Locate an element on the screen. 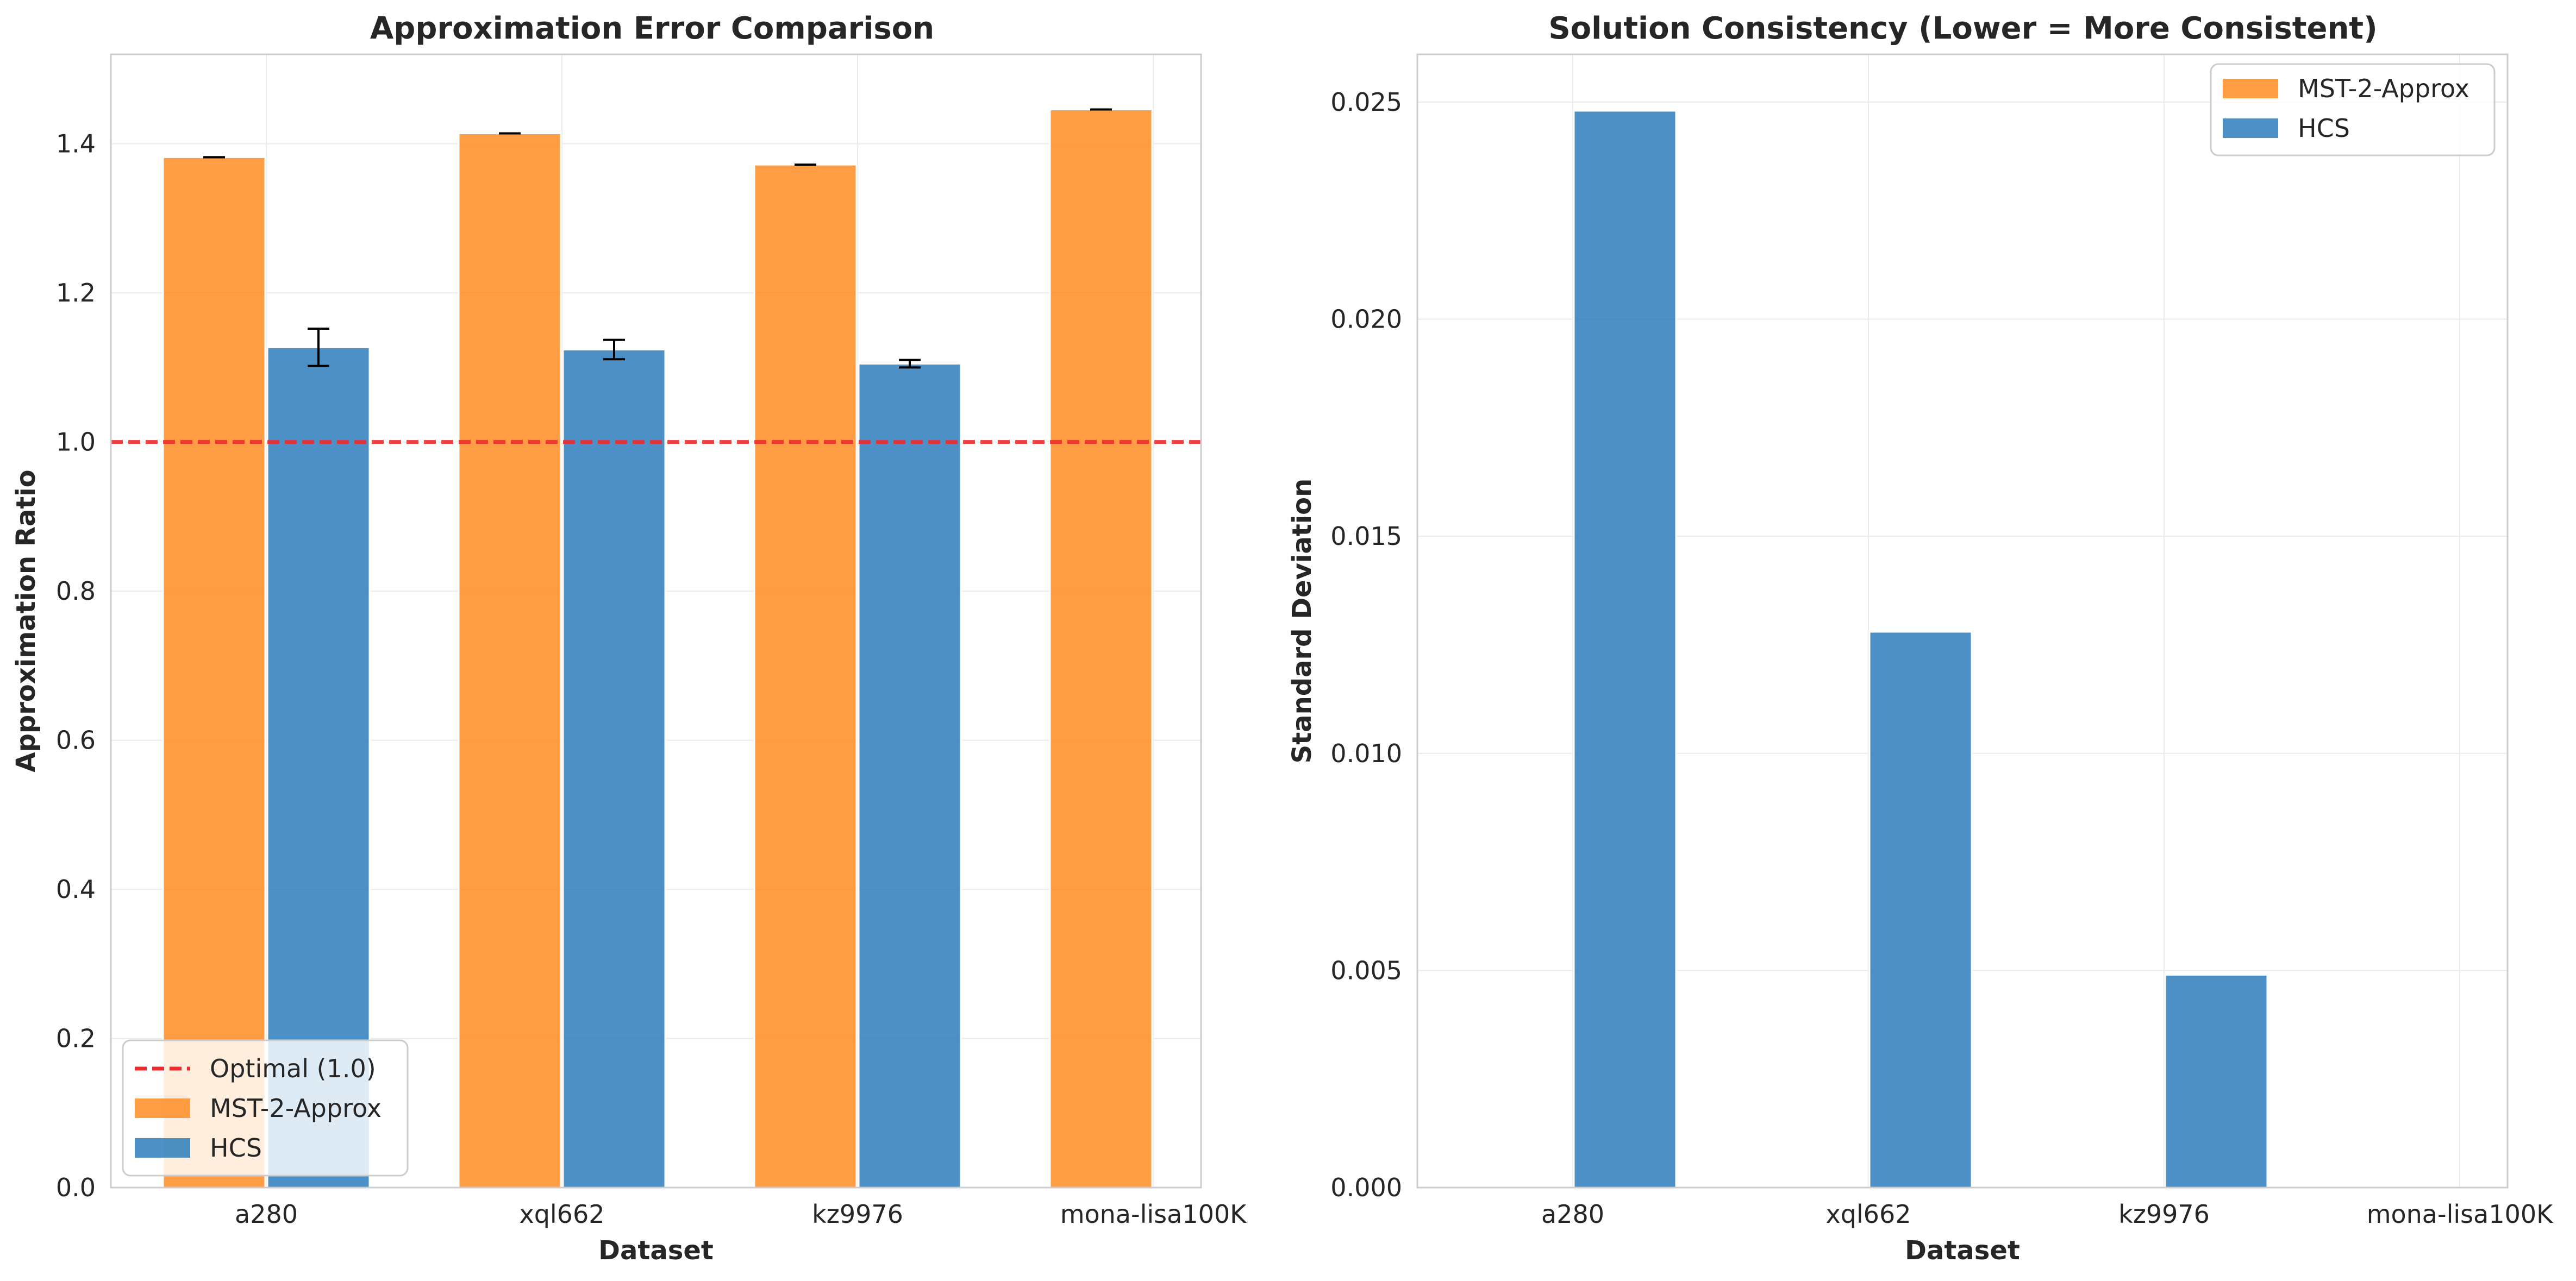  legend-label-optimal: Optimal (1.0) is located at coordinates (293, 1068).